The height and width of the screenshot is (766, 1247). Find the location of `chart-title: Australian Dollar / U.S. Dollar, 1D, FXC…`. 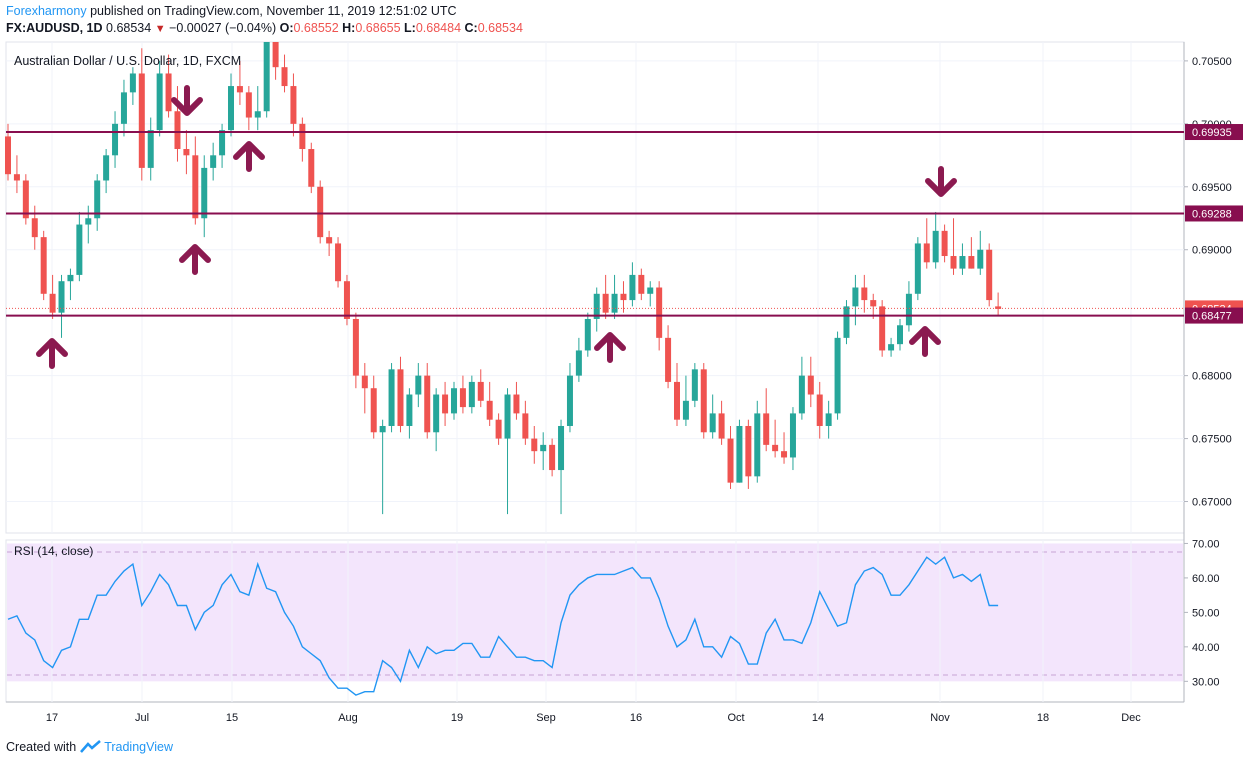

chart-title: Australian Dollar / U.S. Dollar, 1D, FXC… is located at coordinates (127, 61).